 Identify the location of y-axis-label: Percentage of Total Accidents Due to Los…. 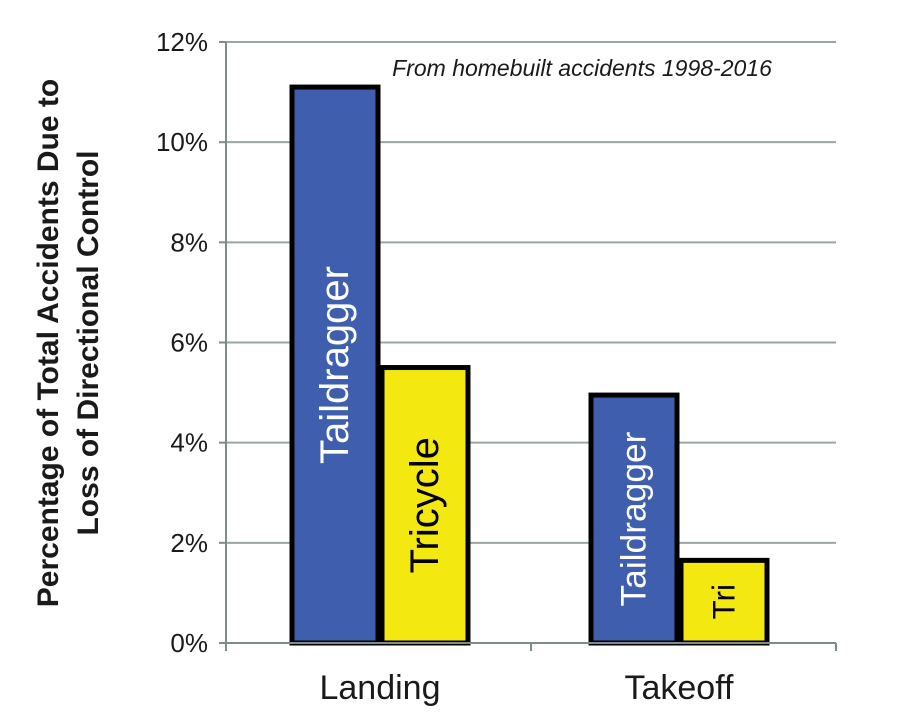
(68, 343).